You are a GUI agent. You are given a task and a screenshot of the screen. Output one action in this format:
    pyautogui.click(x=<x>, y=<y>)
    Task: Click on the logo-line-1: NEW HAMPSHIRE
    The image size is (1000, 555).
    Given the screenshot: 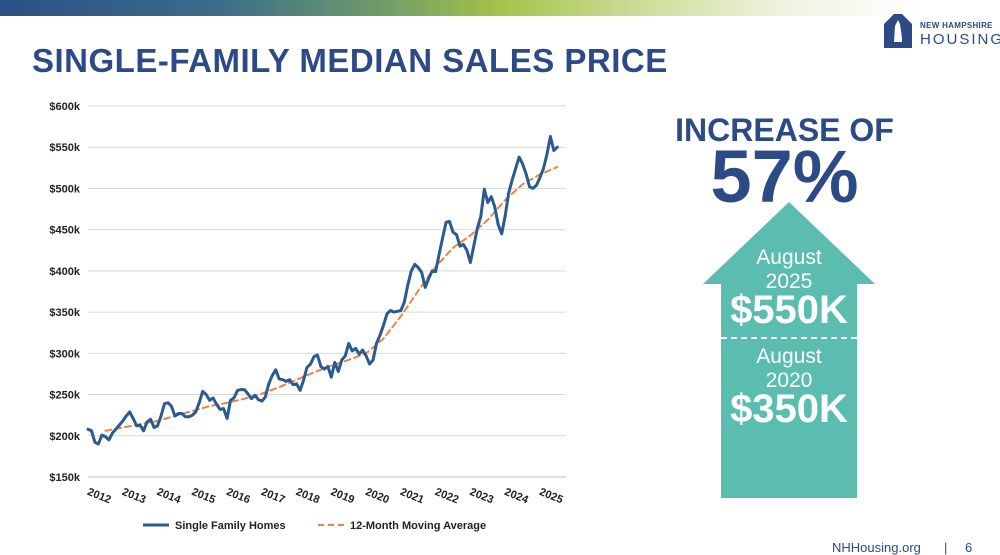 What is the action you would take?
    pyautogui.click(x=956, y=25)
    